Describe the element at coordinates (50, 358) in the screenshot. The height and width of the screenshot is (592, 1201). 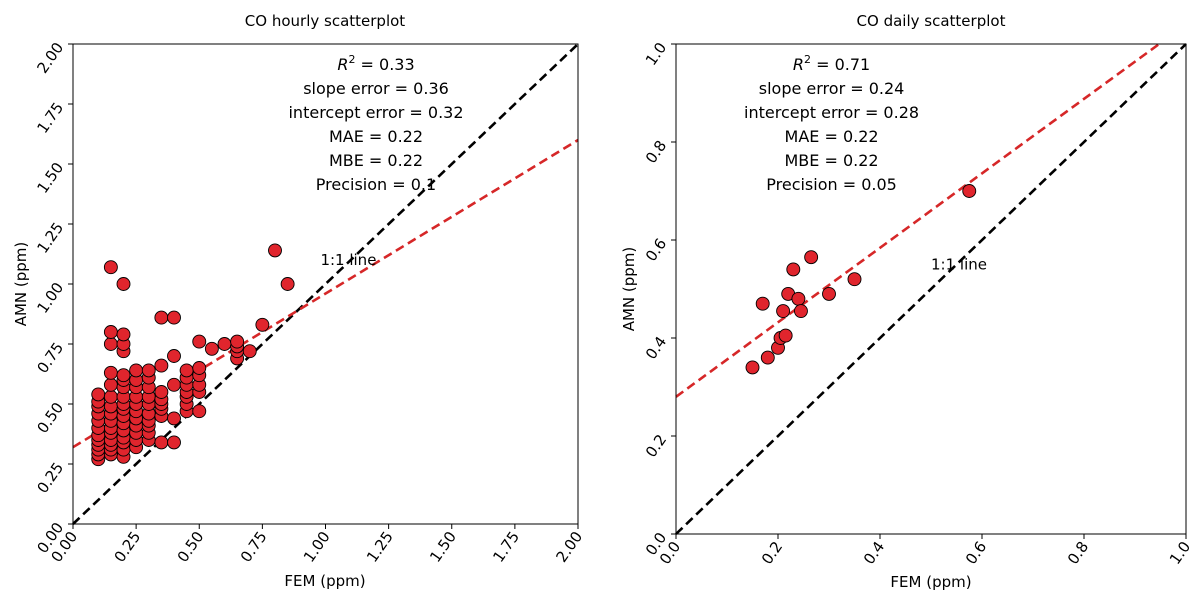
I see `y-tick-label: 0.75` at that location.